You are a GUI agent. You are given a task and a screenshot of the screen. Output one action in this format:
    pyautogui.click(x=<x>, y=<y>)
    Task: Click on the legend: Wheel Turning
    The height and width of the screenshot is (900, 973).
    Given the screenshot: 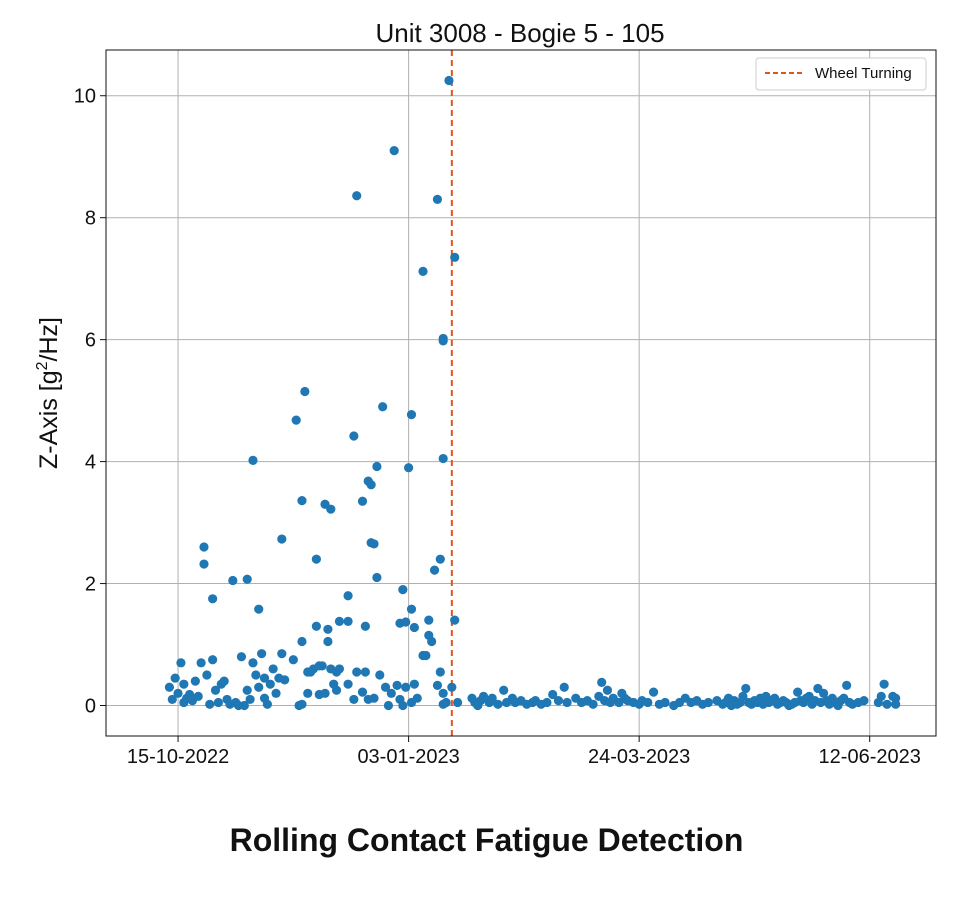 What is the action you would take?
    pyautogui.click(x=841, y=74)
    